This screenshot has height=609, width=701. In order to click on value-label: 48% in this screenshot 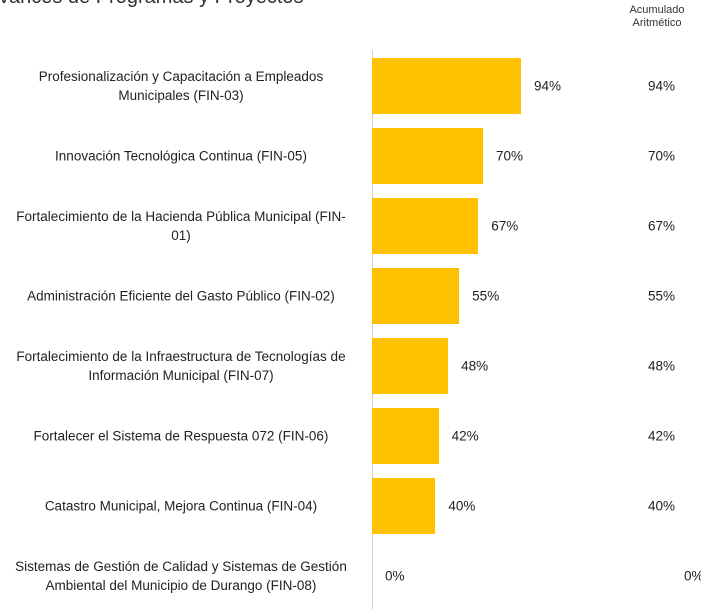, I will do `click(475, 366)`.